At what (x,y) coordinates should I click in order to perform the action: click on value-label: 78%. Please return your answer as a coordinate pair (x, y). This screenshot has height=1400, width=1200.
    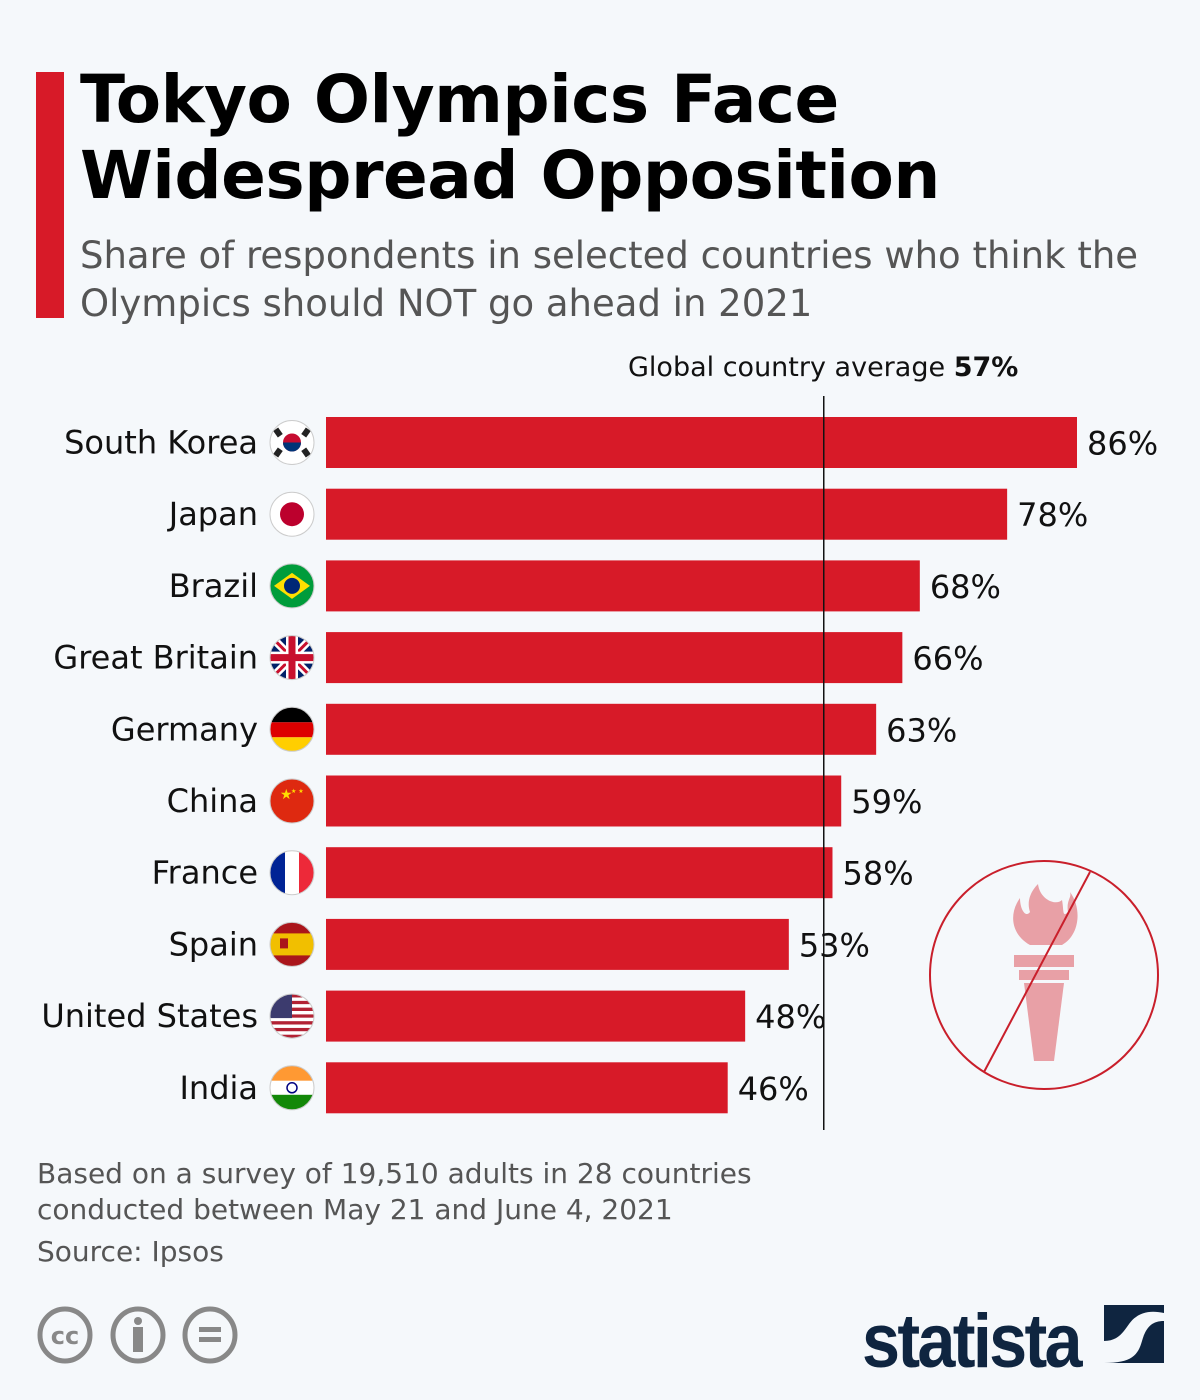
    Looking at the image, I should click on (1052, 515).